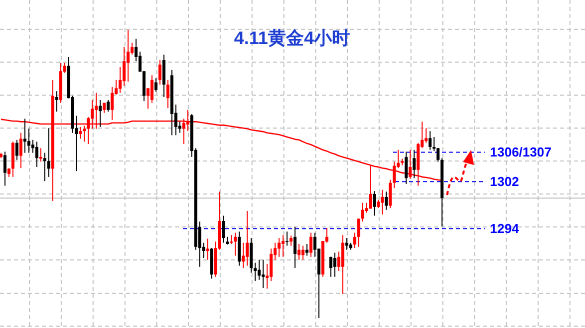  I want to click on y-tick-label: 1306/1307, so click(521, 152).